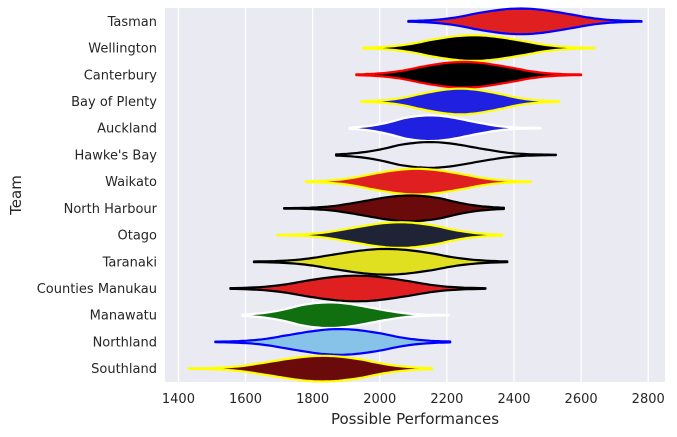 This screenshot has height=437, width=677. Describe the element at coordinates (125, 342) in the screenshot. I see `team-label: Northland` at that location.